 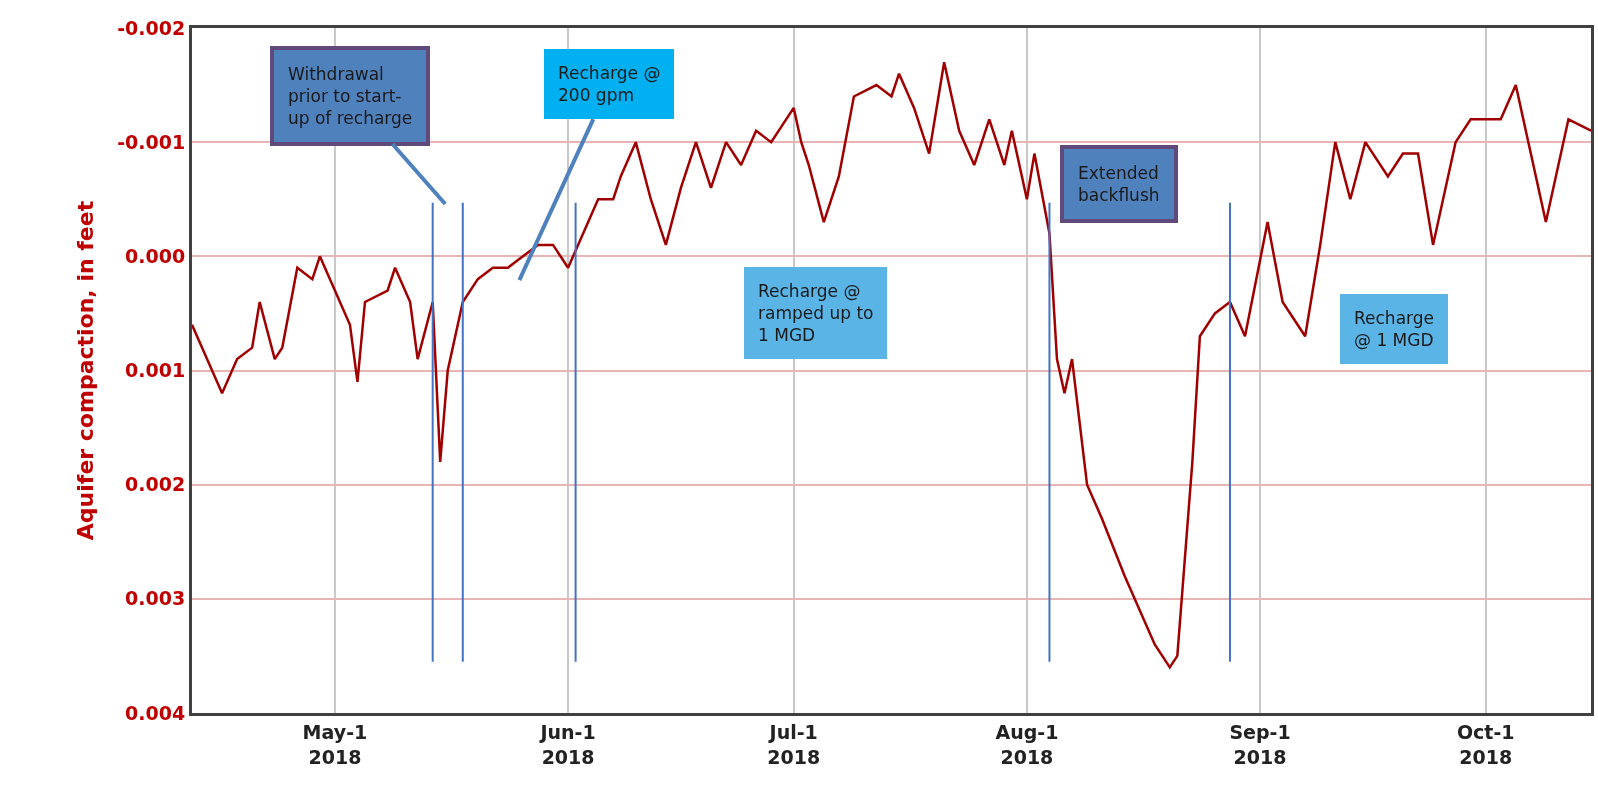 What do you see at coordinates (1394, 329) in the screenshot?
I see `annotation: Recharge @ 1 MGD` at bounding box center [1394, 329].